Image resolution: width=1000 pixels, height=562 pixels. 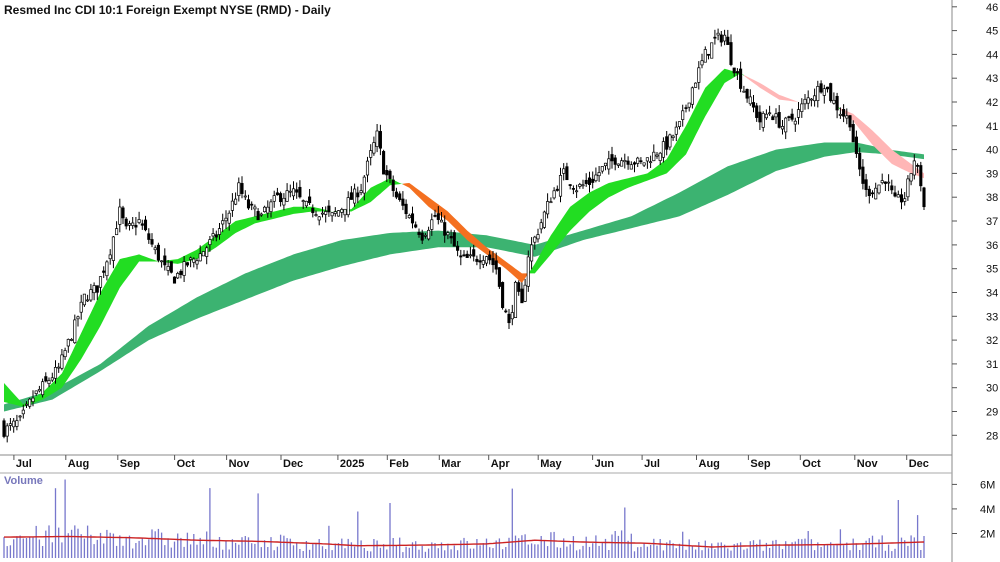 What do you see at coordinates (992, 198) in the screenshot?
I see `price-tick-label: 38` at bounding box center [992, 198].